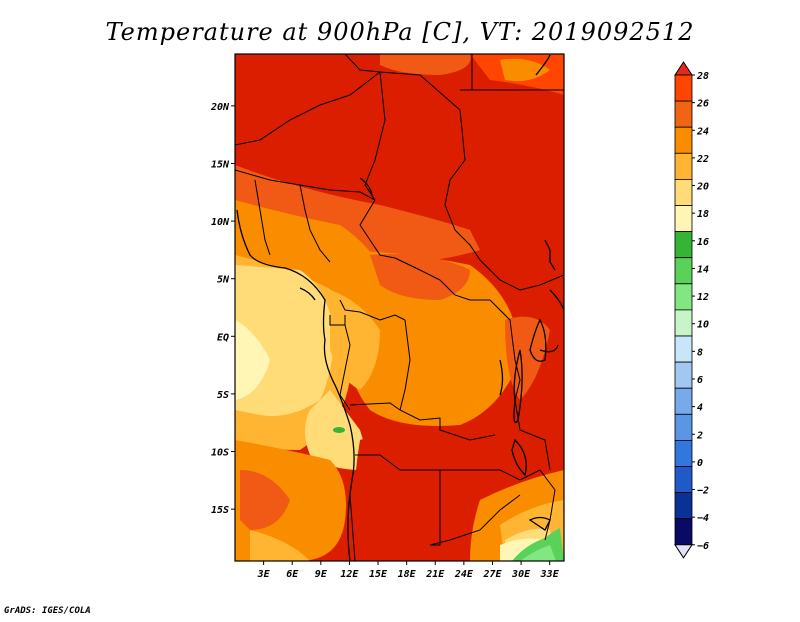 This screenshot has width=800, height=622. I want to click on longitude-axis: 3E 6E 9E 12E 15E 18E 21E 24E 27E 30E 33E, so click(408, 570).